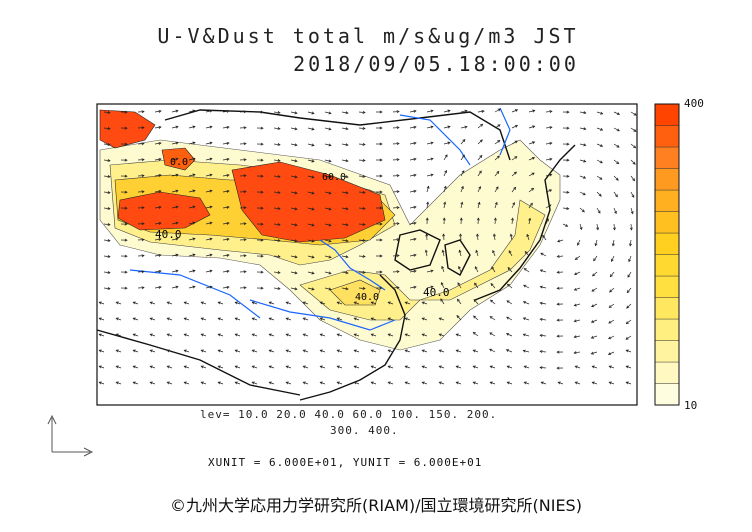 The width and height of the screenshot is (752, 532). What do you see at coordinates (355, 292) in the screenshot?
I see `dust-region-mid-east` at bounding box center [355, 292].